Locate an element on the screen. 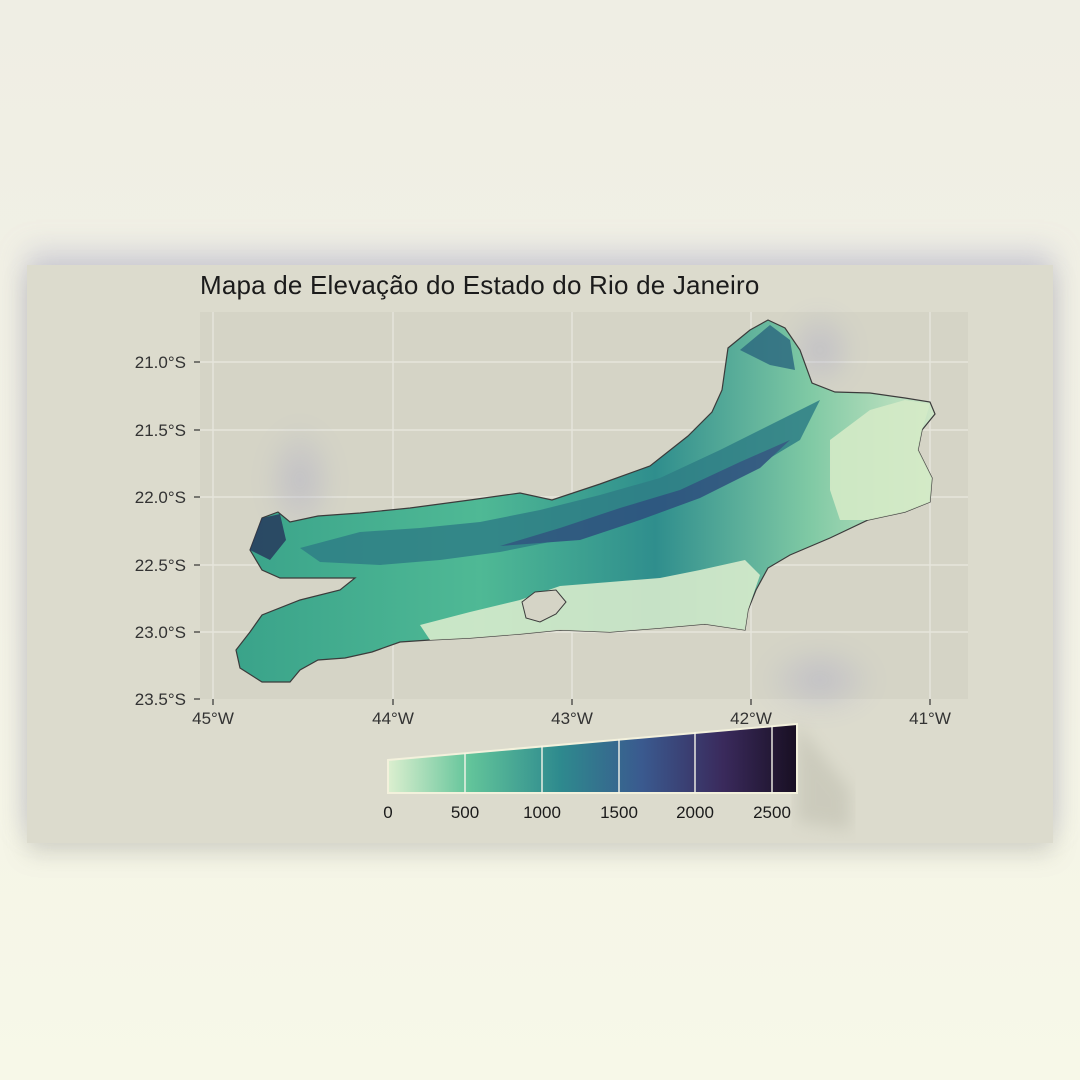 The height and width of the screenshot is (1080, 1080). lon-label: 42°W is located at coordinates (751, 718).